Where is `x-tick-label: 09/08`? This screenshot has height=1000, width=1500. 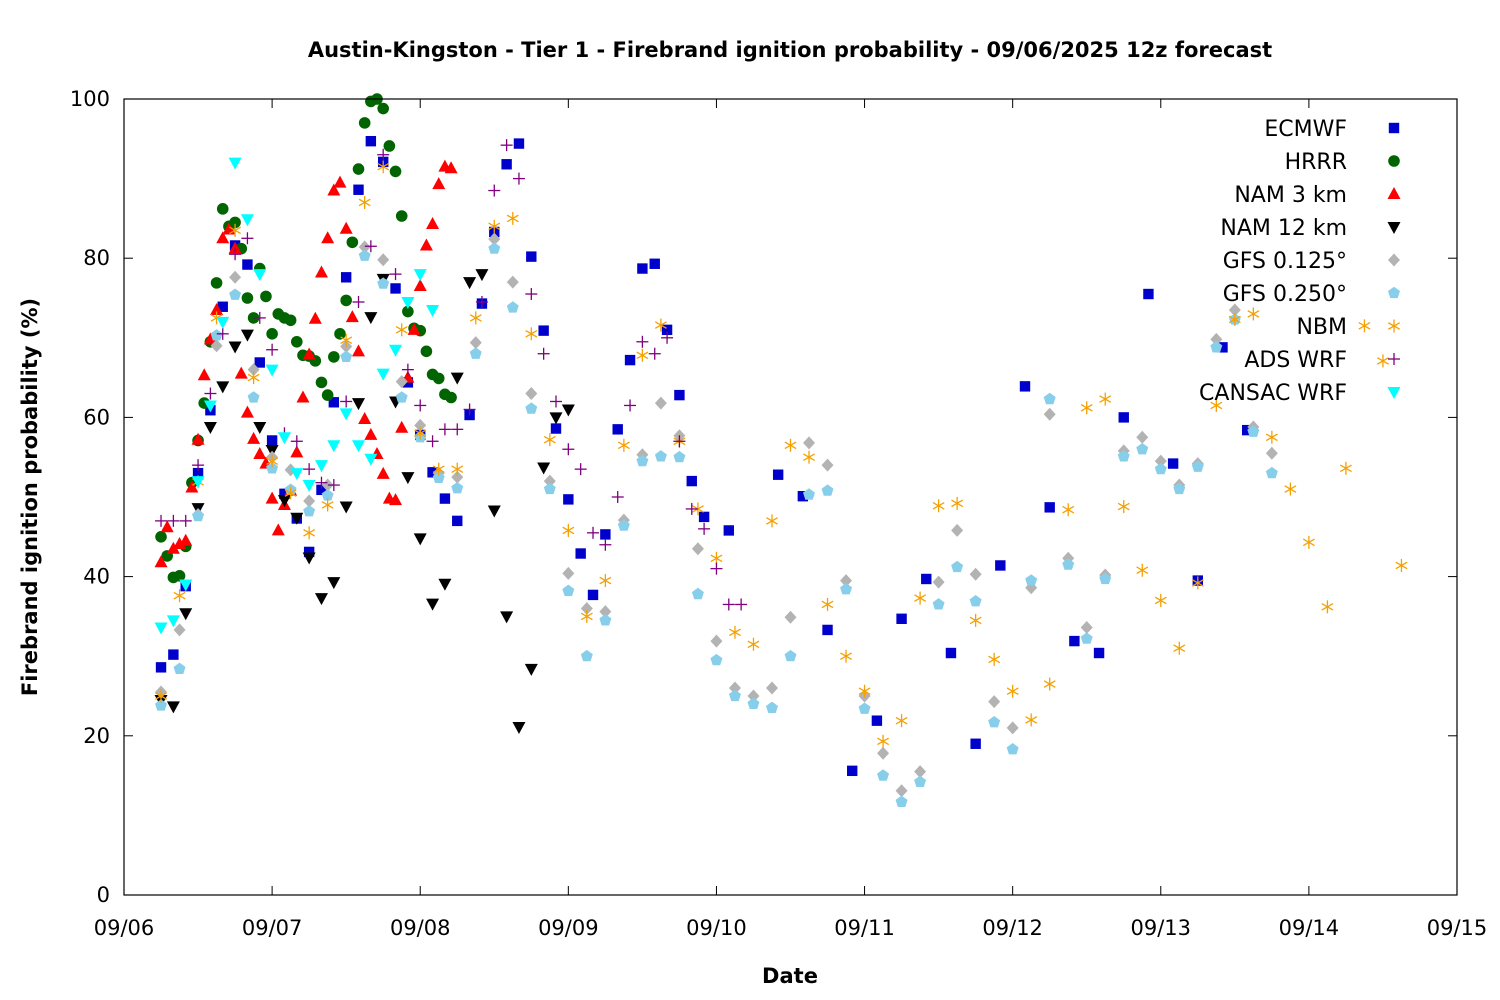
x-tick-label: 09/08 is located at coordinates (420, 928).